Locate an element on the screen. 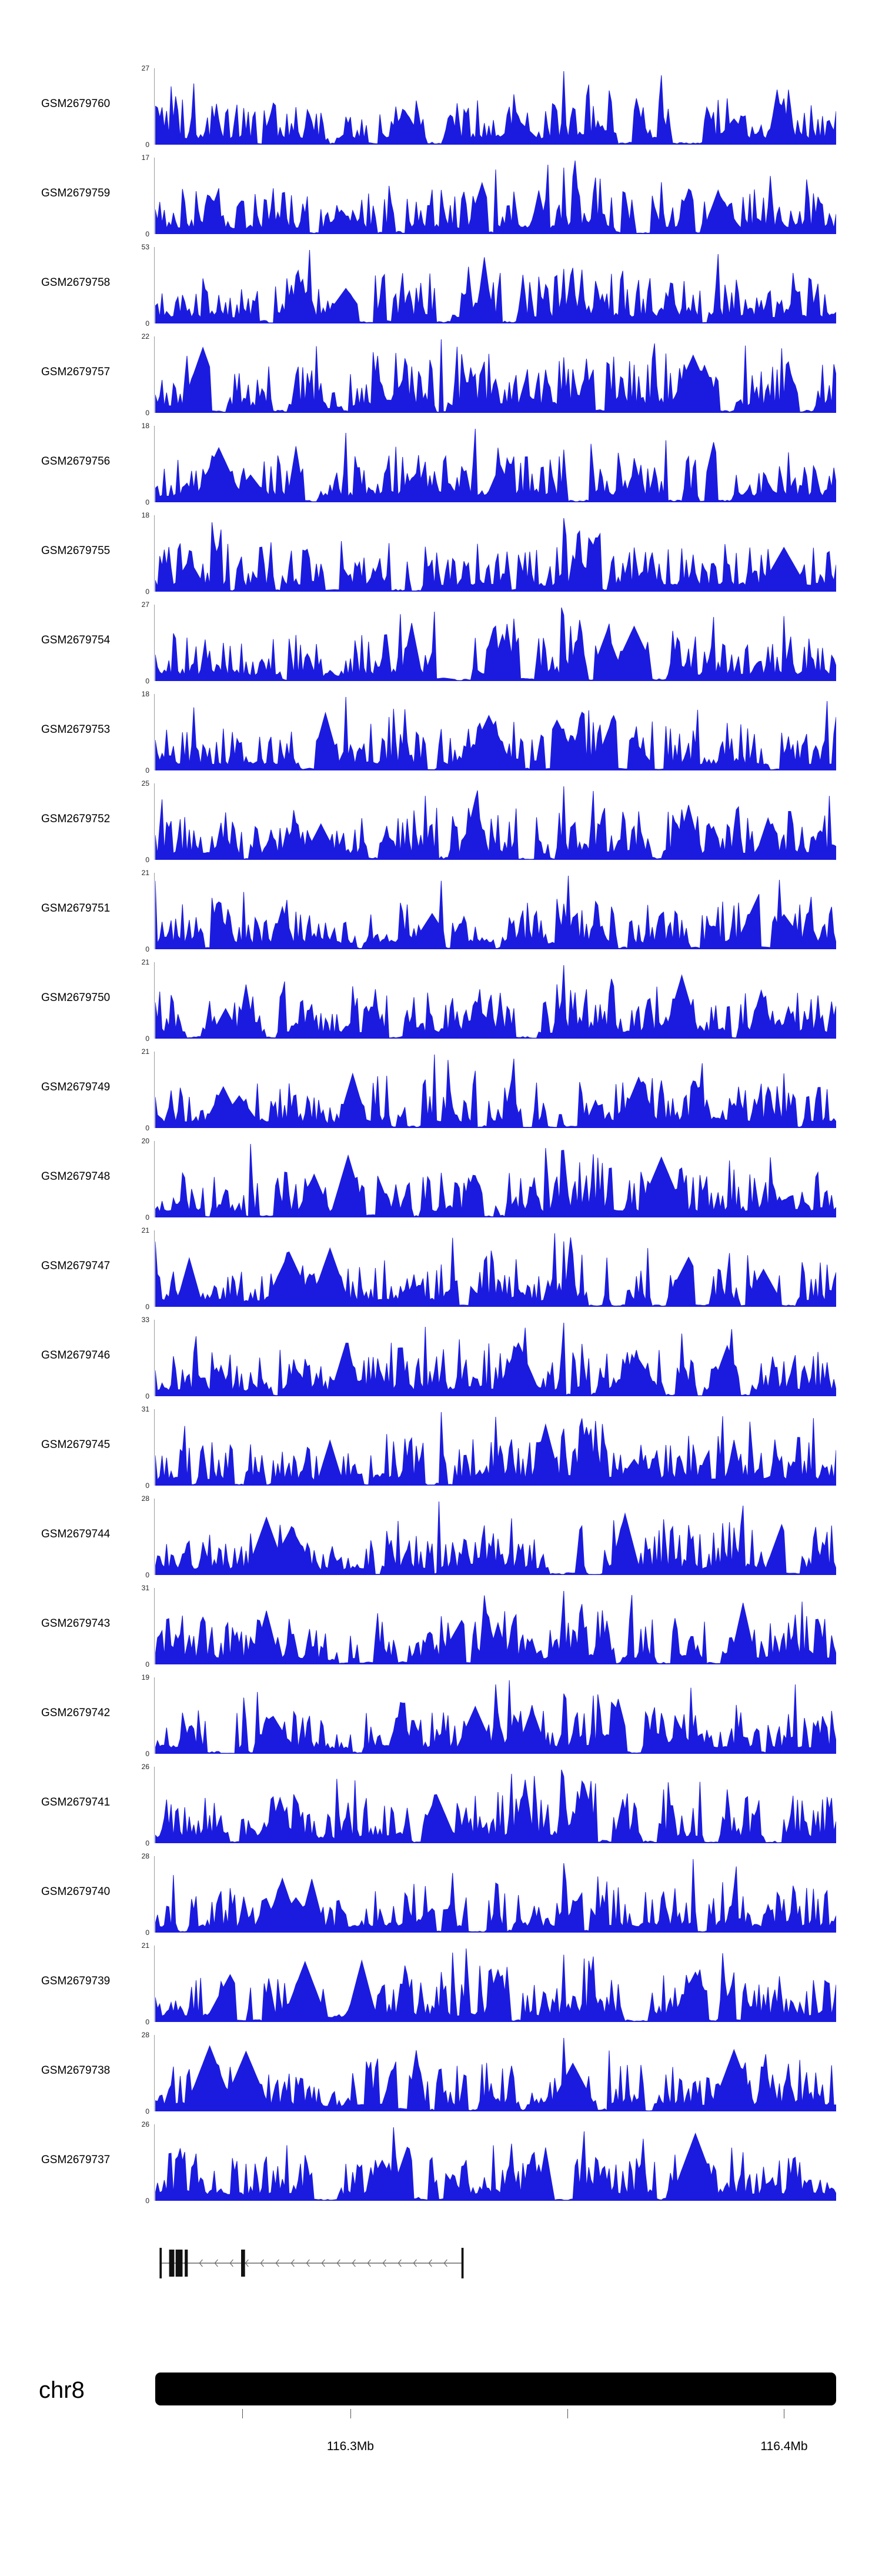 This screenshot has width=882, height=2576. coverage-track-row: GSM2679745 31 0 is located at coordinates (441, 1445).